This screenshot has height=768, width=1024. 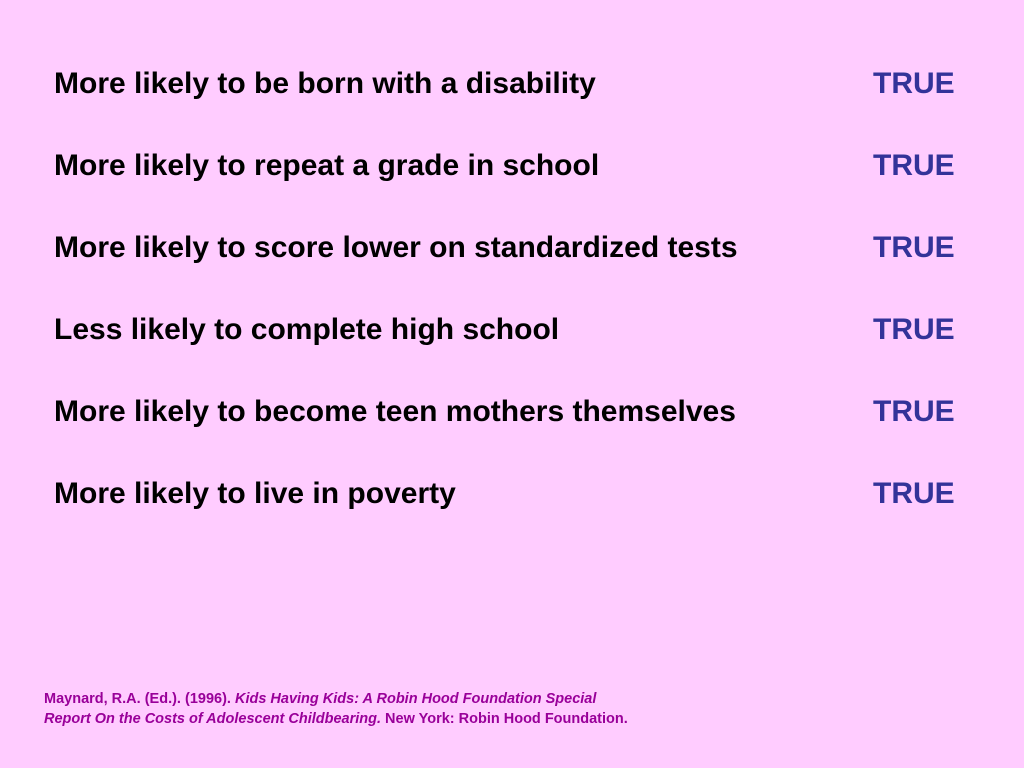 I want to click on citation-publisher: New York: Robin Hood Foundation., so click(x=504, y=719).